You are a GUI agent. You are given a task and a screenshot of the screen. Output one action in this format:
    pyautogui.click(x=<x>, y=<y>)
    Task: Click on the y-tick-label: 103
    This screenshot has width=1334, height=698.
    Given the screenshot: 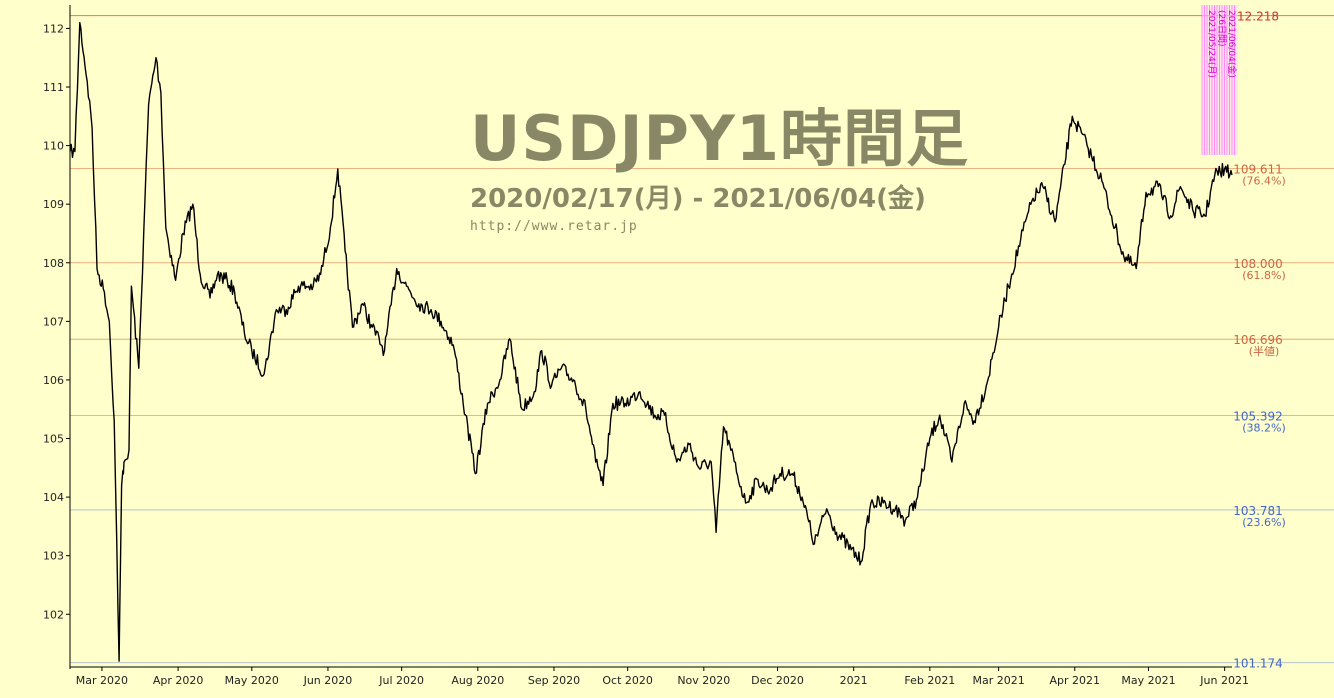 What is the action you would take?
    pyautogui.click(x=53, y=556)
    